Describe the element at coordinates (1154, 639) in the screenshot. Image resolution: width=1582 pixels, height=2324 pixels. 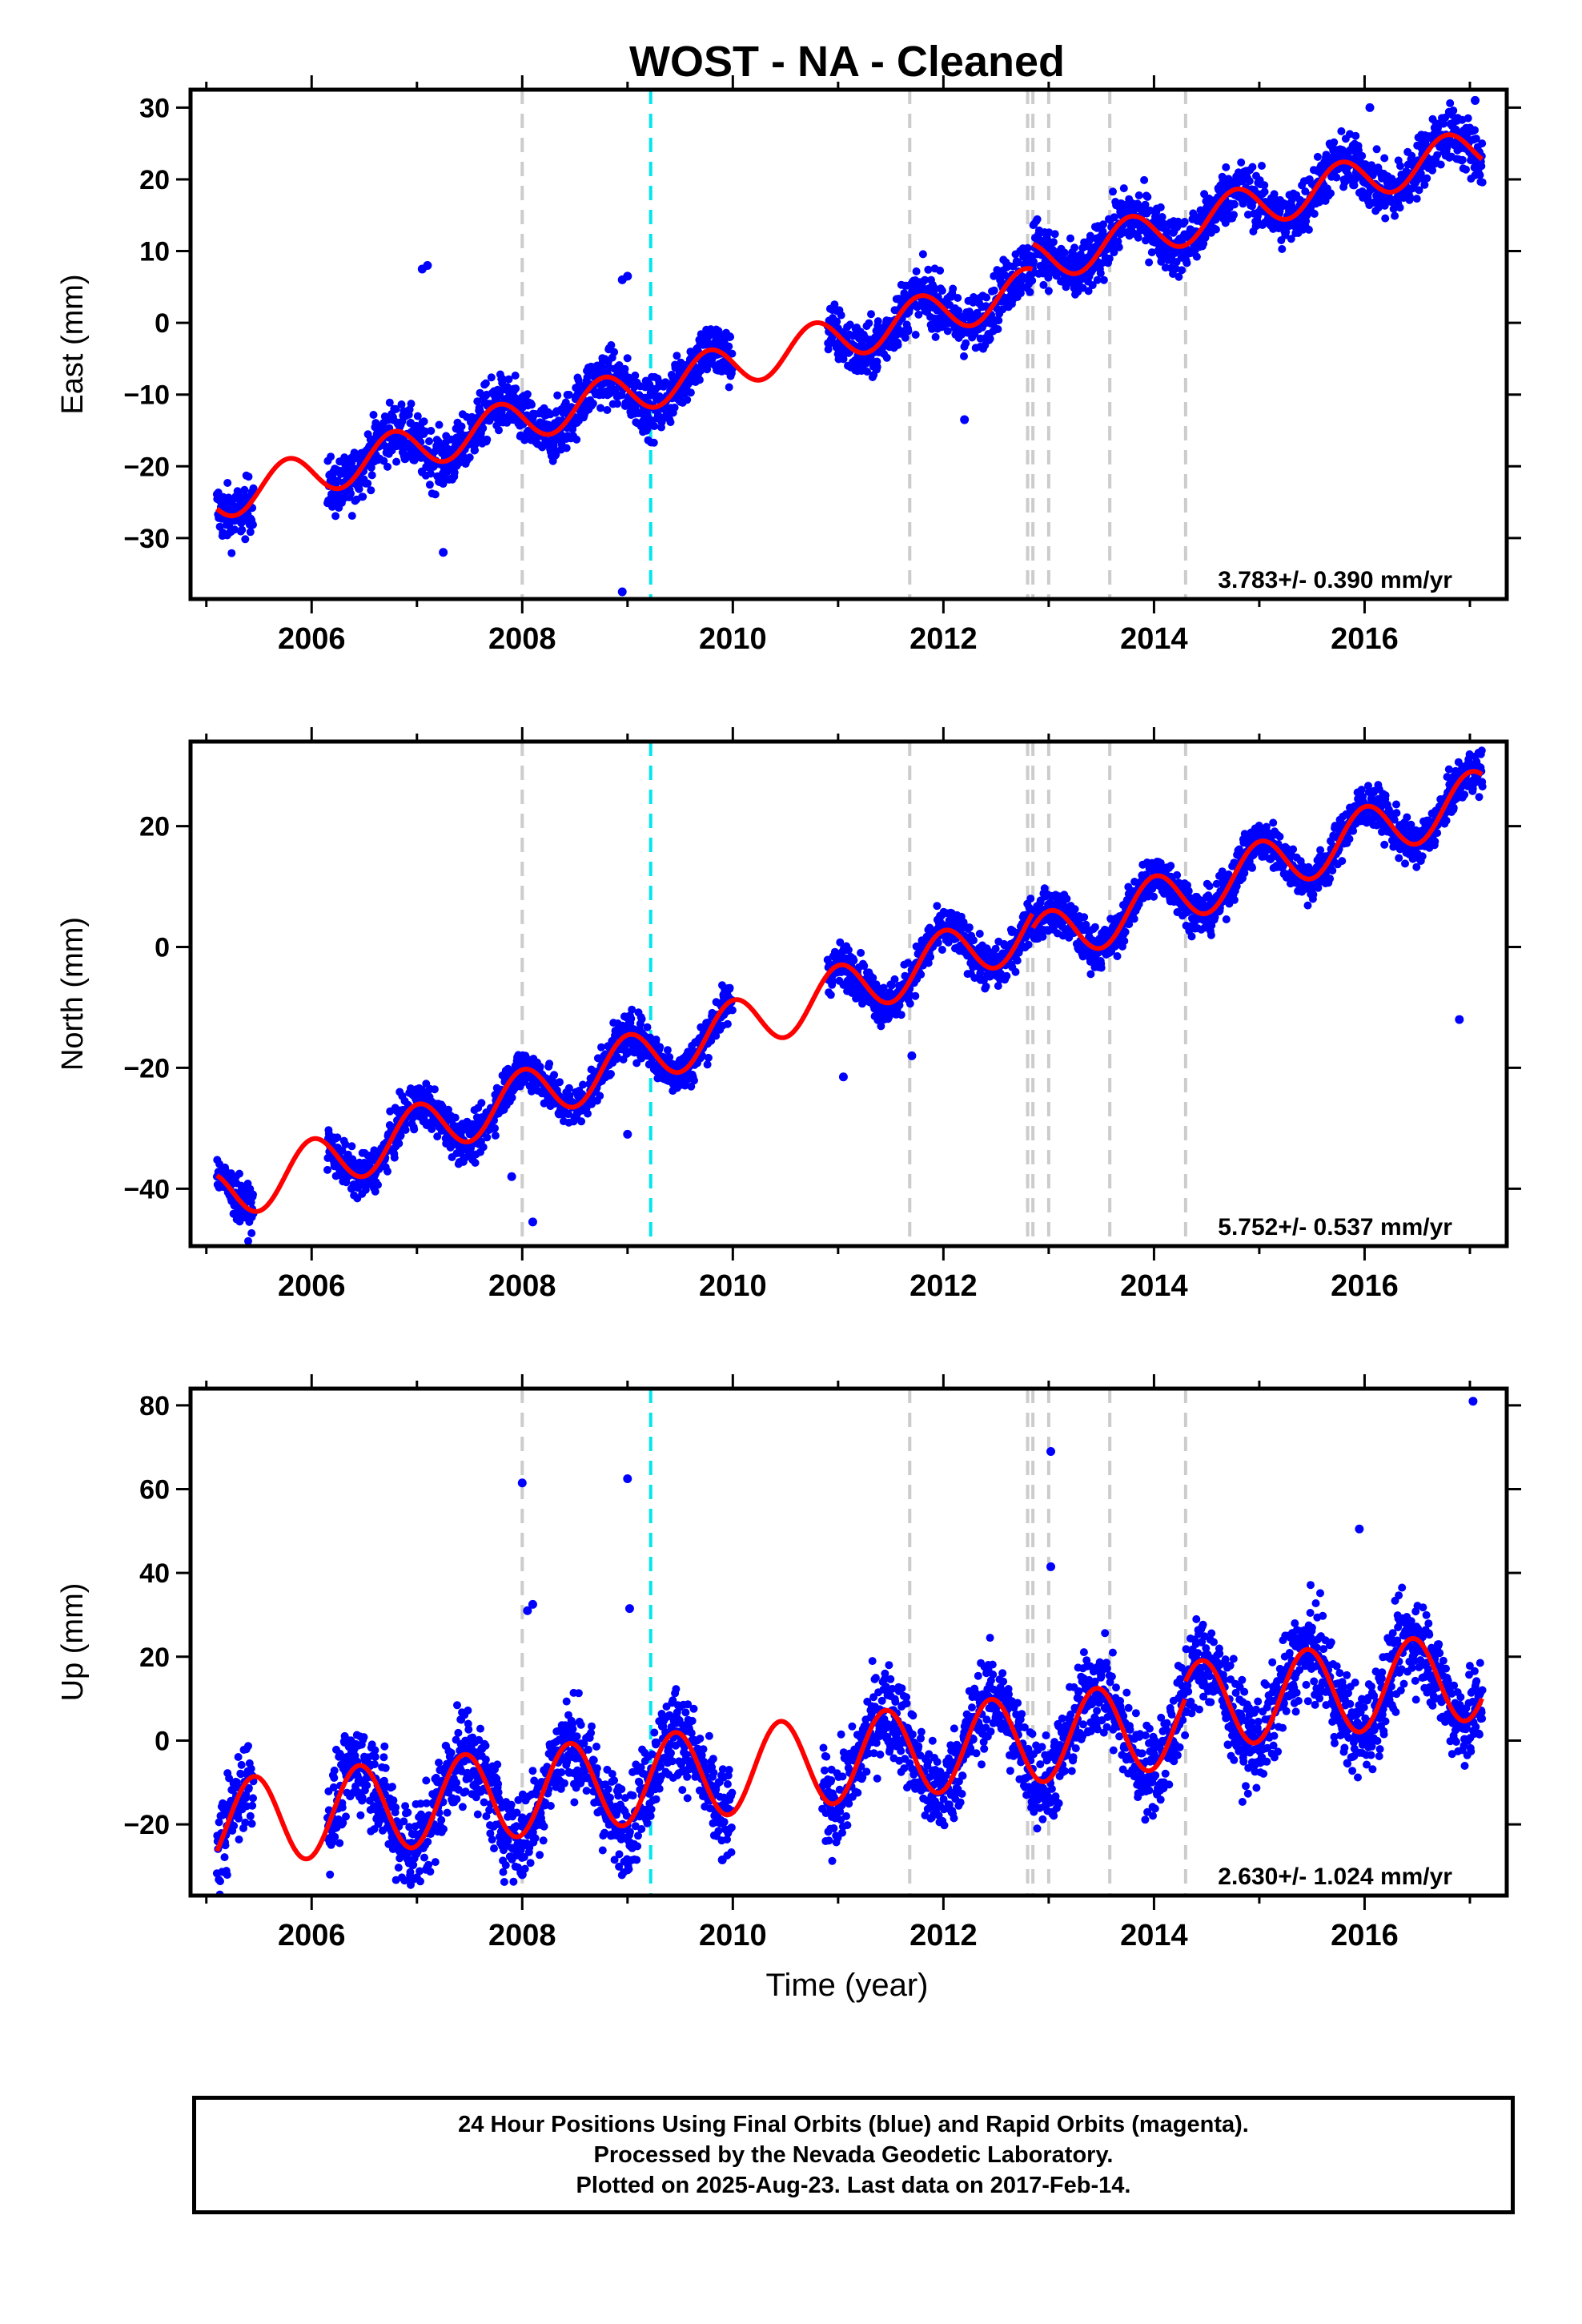
I see `x-tick-label: 2014` at that location.